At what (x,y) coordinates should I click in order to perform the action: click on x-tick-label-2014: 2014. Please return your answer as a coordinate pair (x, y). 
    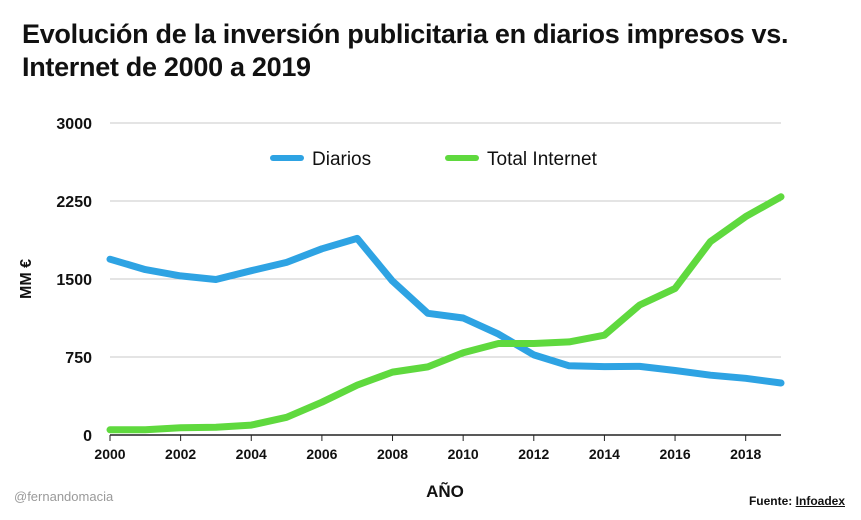
    Looking at the image, I should click on (604, 454).